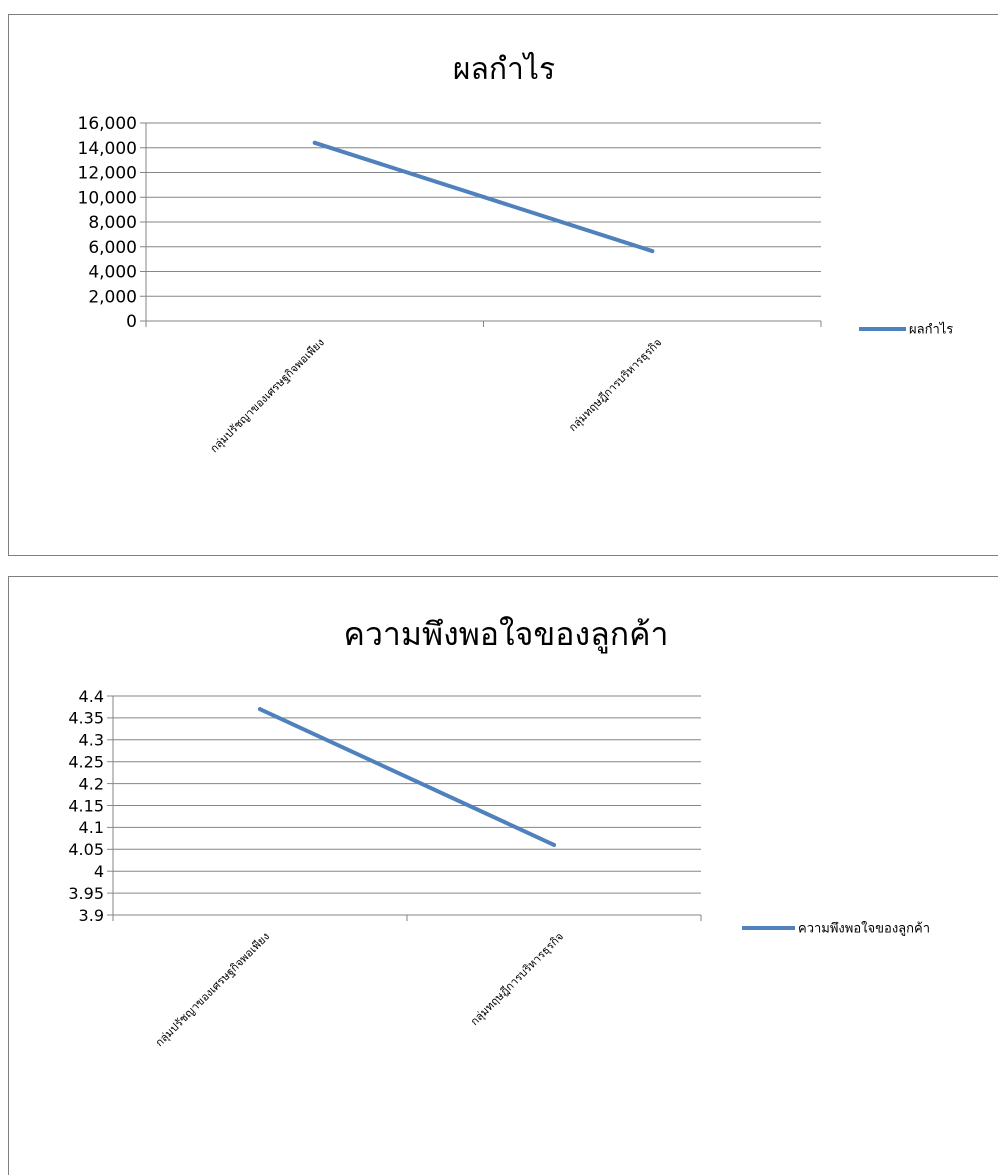 The height and width of the screenshot is (1176, 1000). What do you see at coordinates (86, 849) in the screenshot?
I see `y-tick-label: 4.05` at bounding box center [86, 849].